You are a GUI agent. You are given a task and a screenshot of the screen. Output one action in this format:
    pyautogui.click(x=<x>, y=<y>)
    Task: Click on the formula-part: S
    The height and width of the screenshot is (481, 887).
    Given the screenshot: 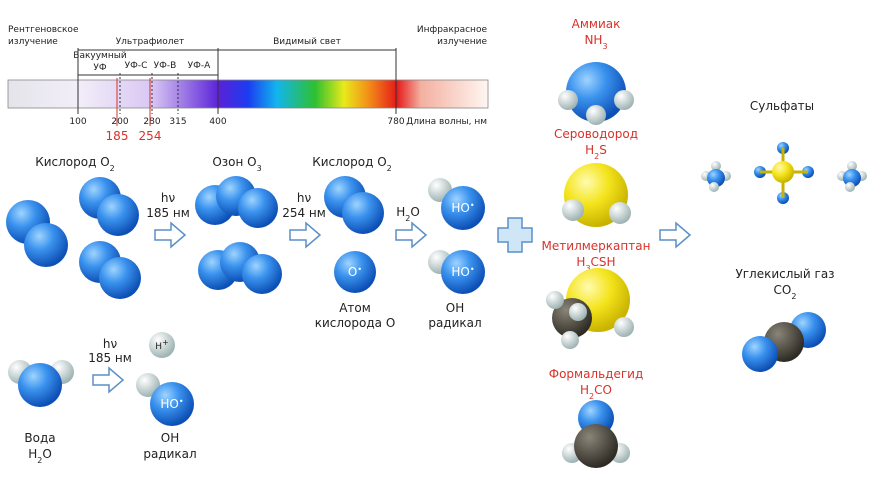 What is the action you would take?
    pyautogui.click(x=603, y=150)
    